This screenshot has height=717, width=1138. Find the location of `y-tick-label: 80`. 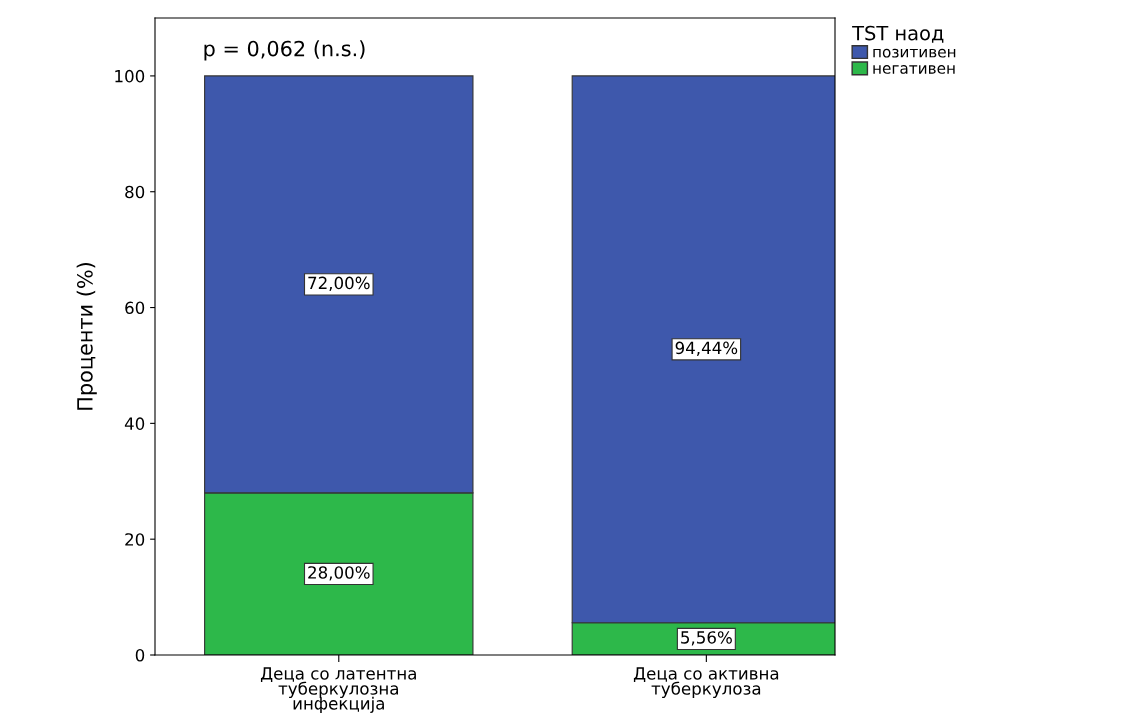

y-tick-label: 80 is located at coordinates (135, 192).